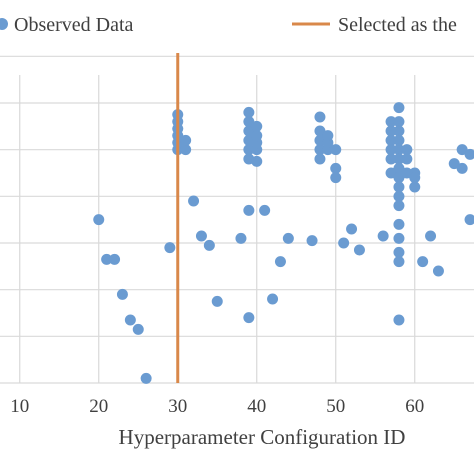 Image resolution: width=474 pixels, height=474 pixels. Describe the element at coordinates (177, 406) in the screenshot. I see `x-tick-label-2: 30` at that location.